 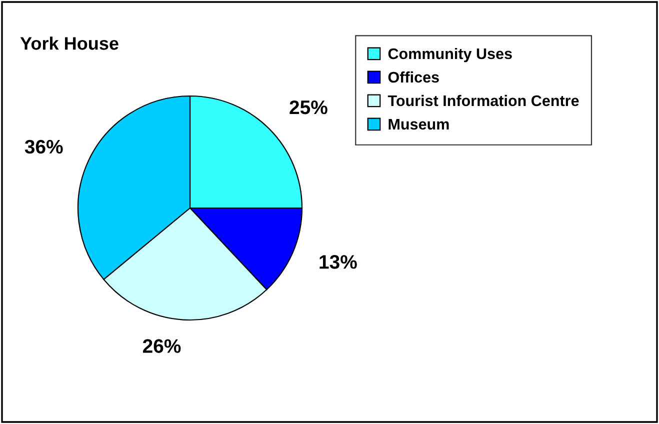 What do you see at coordinates (161, 346) in the screenshot?
I see `data-label: 26%` at bounding box center [161, 346].